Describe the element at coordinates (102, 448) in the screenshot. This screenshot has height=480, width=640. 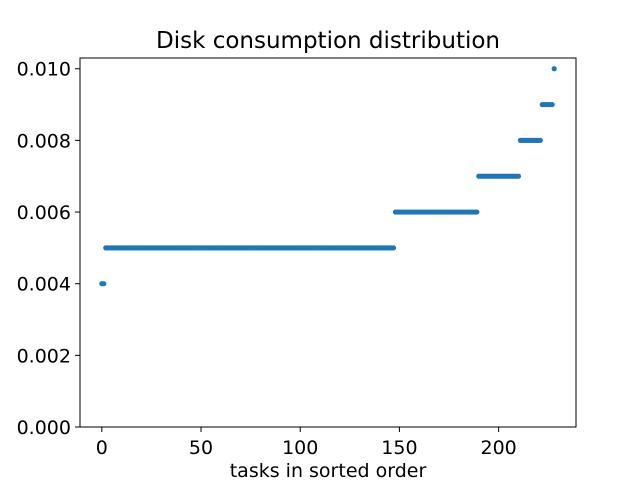
I see `x-tick-label: 0` at that location.